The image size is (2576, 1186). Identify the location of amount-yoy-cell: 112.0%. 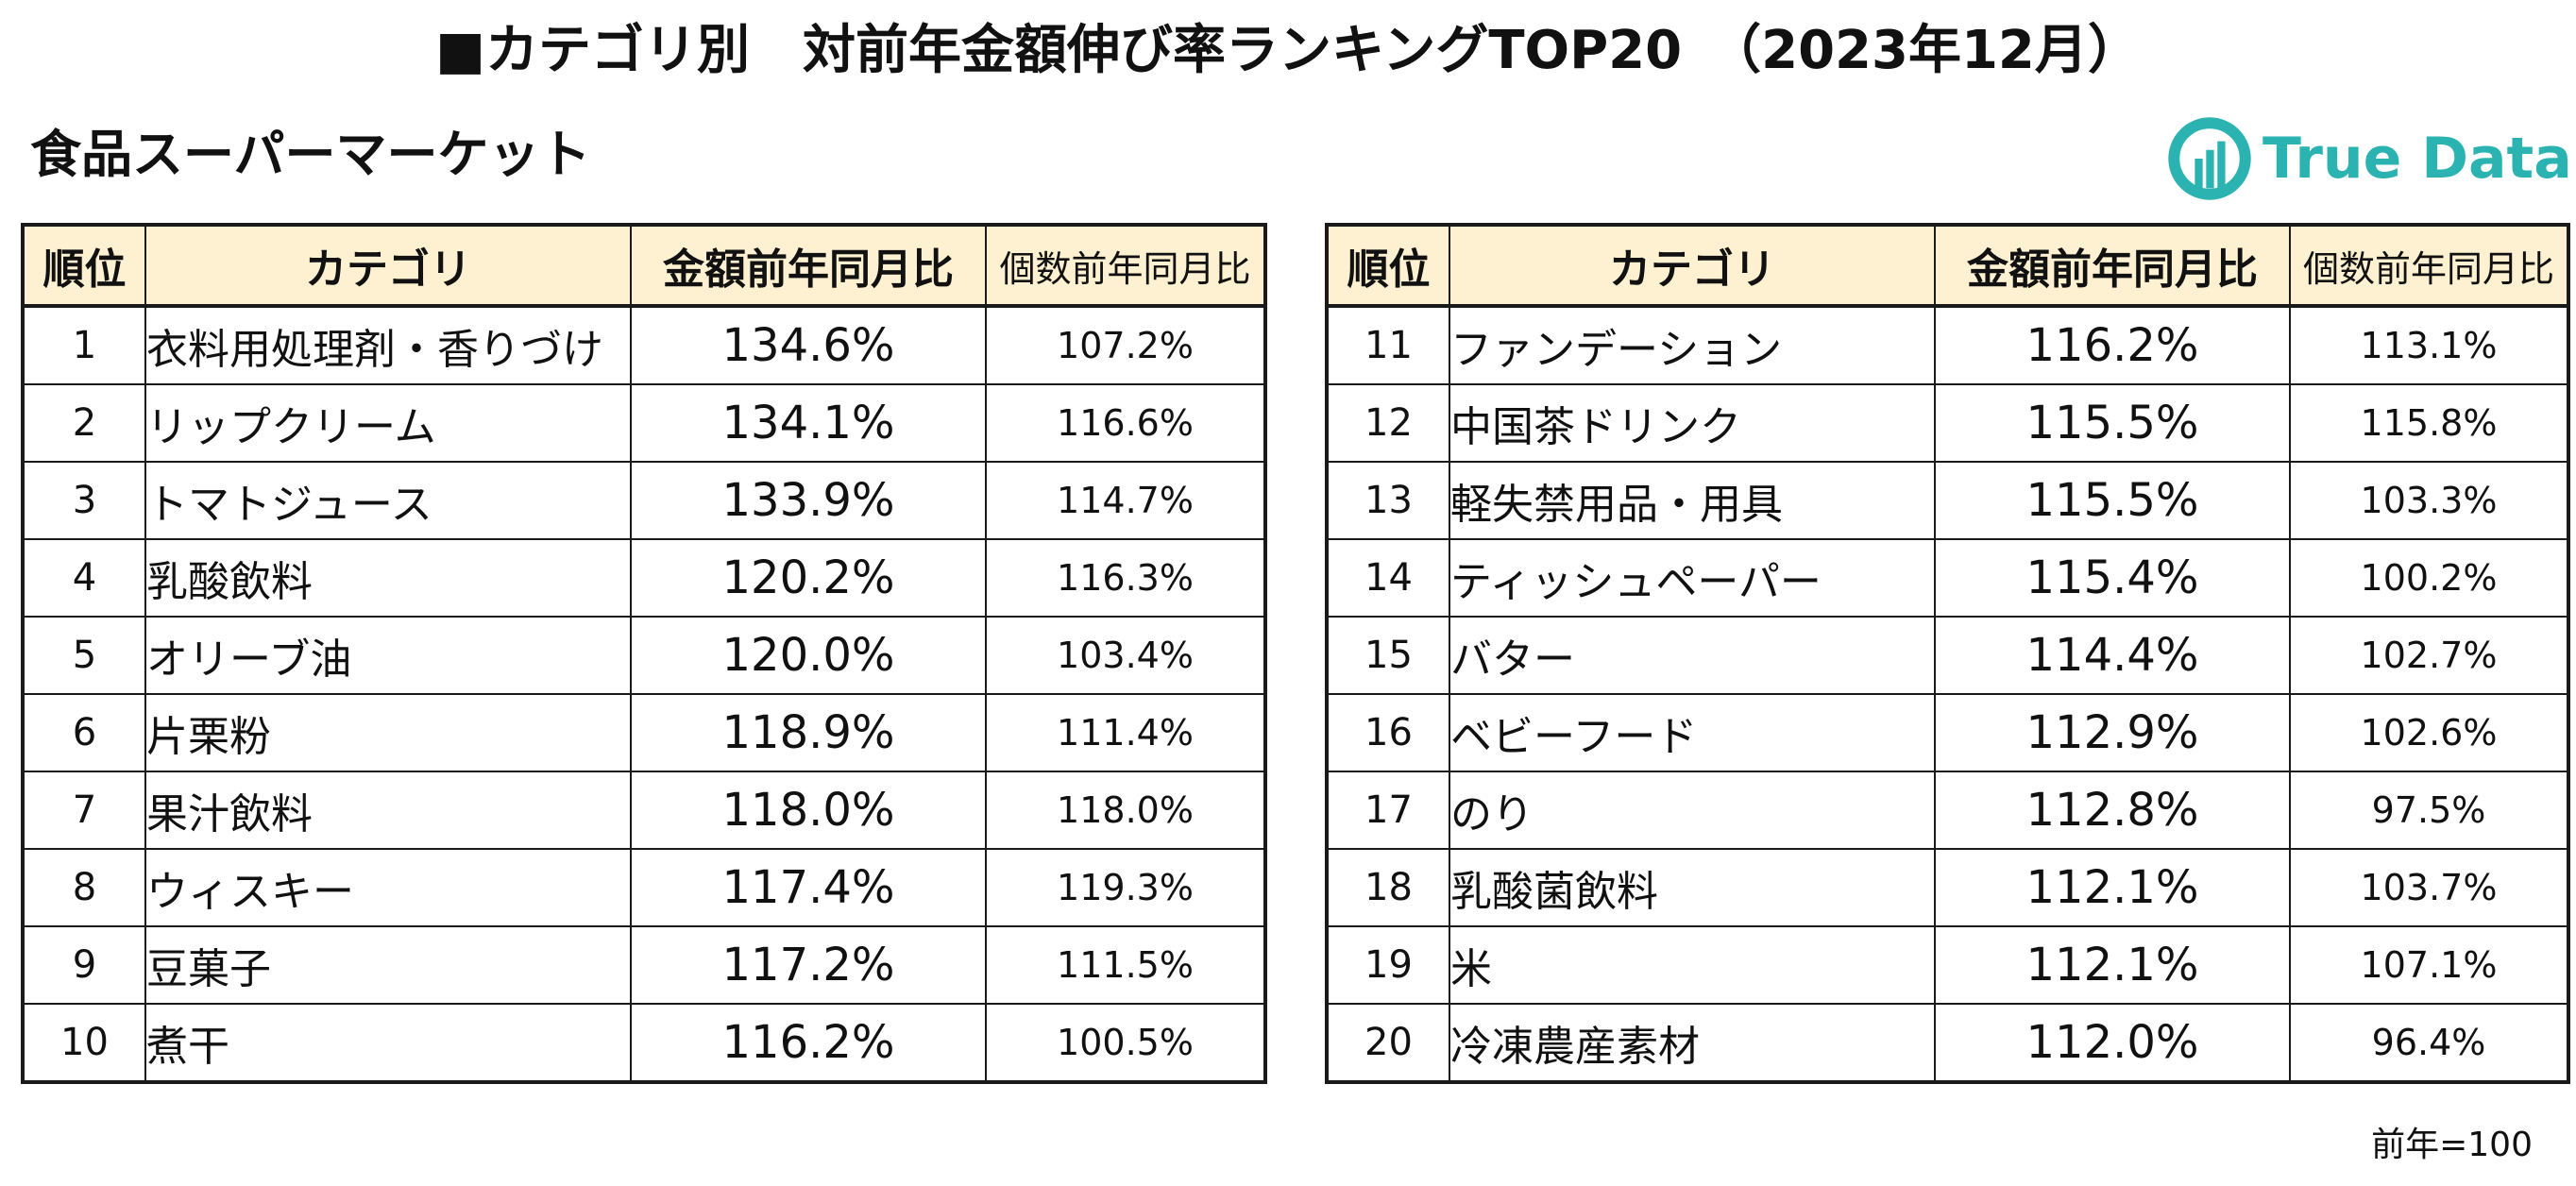
(2112, 1043).